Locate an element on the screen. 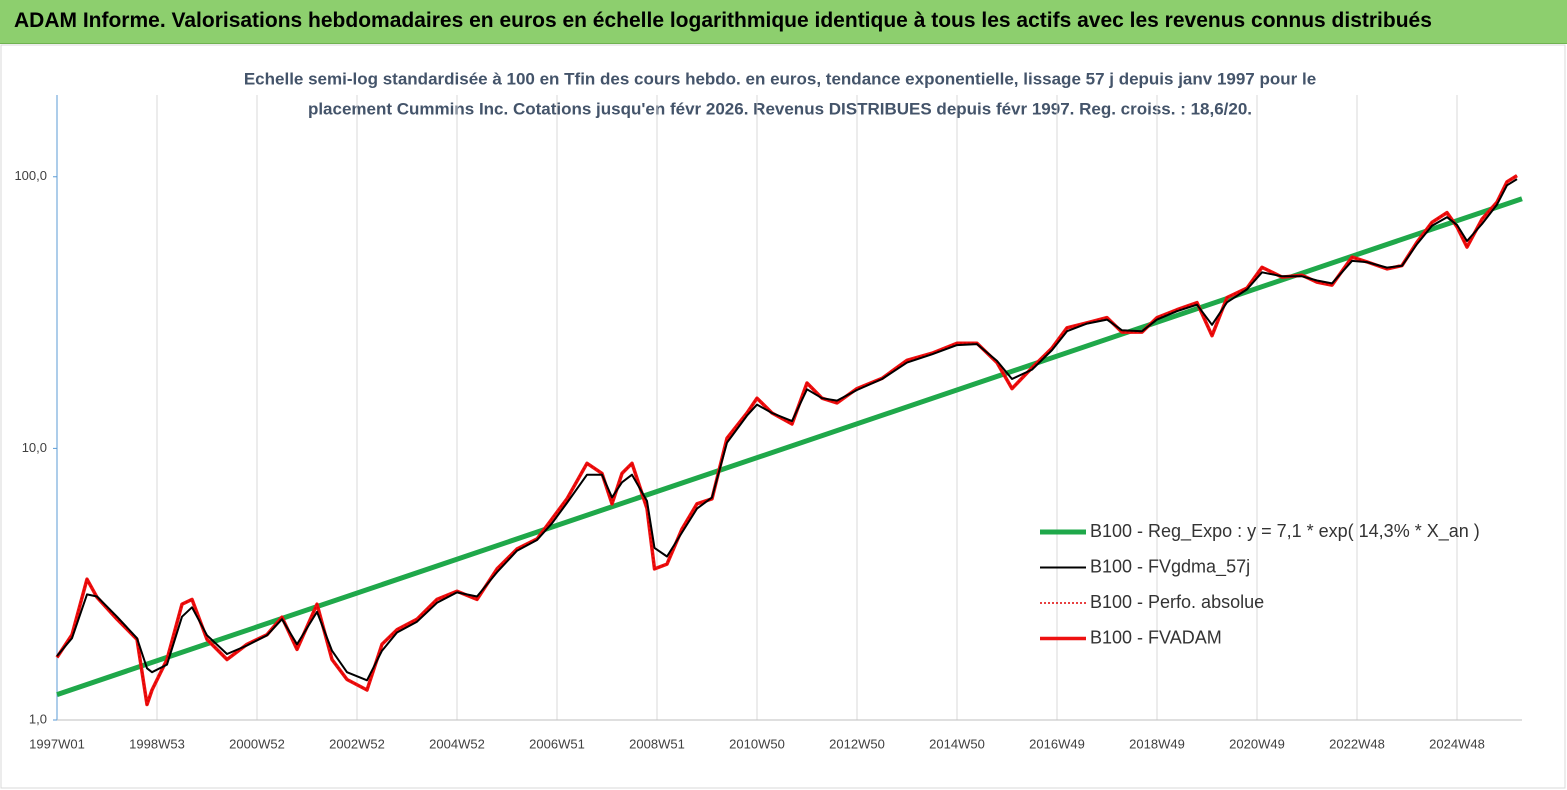 This screenshot has height=790, width=1567. legend-label: B100 - FVADAM is located at coordinates (1156, 637).